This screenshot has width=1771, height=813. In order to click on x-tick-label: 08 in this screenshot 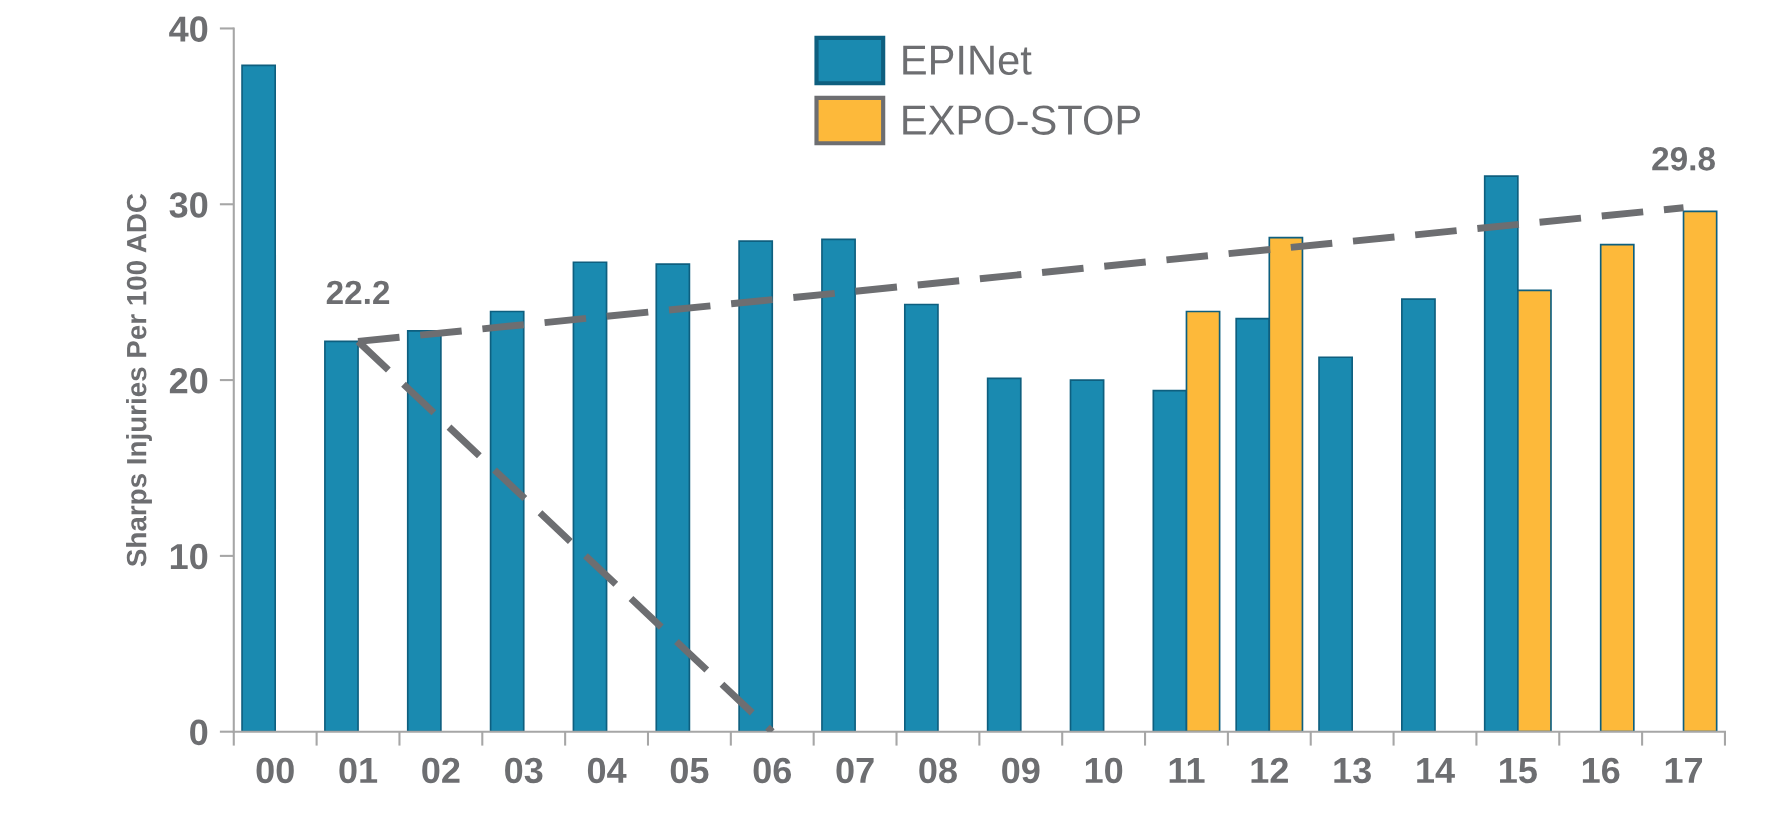, I will do `click(938, 770)`.